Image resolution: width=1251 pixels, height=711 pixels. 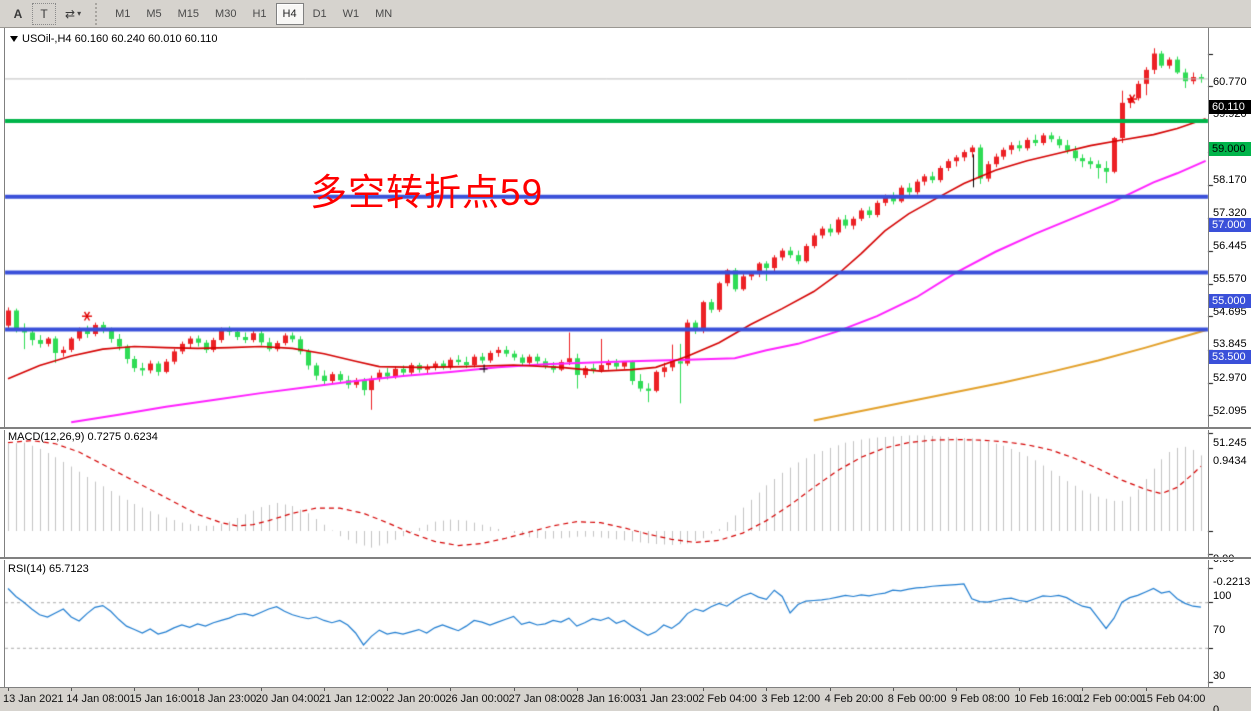 I want to click on chevron-down-icon: ▾, so click(x=79, y=13).